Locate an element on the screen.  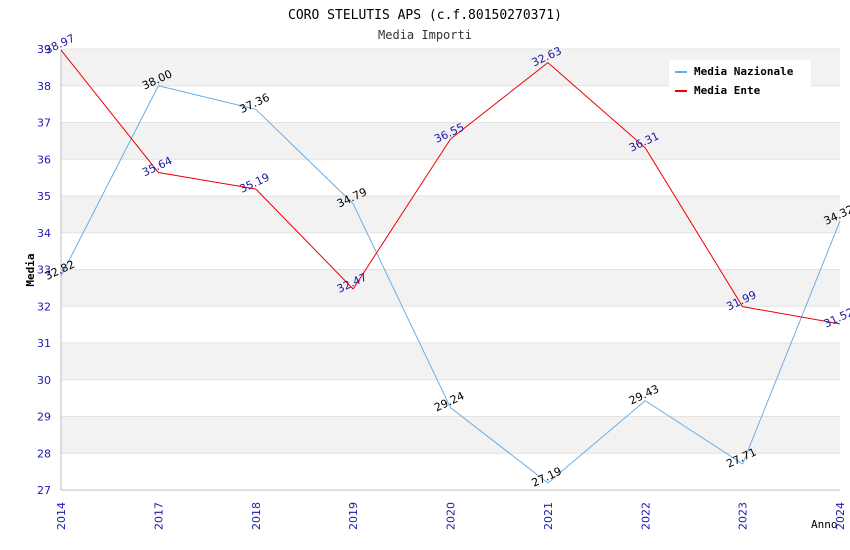
y-tick-labels: 27 28 29 30 31 32 33 34 35 36 37 38 39 is located at coordinates (44, 270).